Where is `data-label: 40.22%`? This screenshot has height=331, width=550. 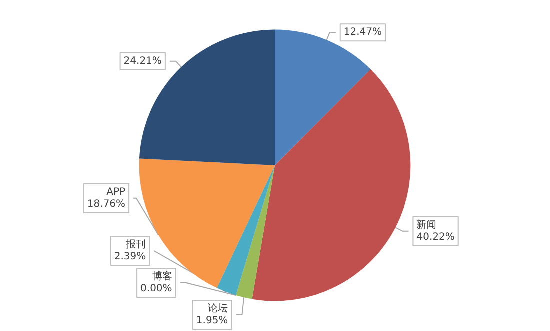
data-label: 40.22% is located at coordinates (435, 237).